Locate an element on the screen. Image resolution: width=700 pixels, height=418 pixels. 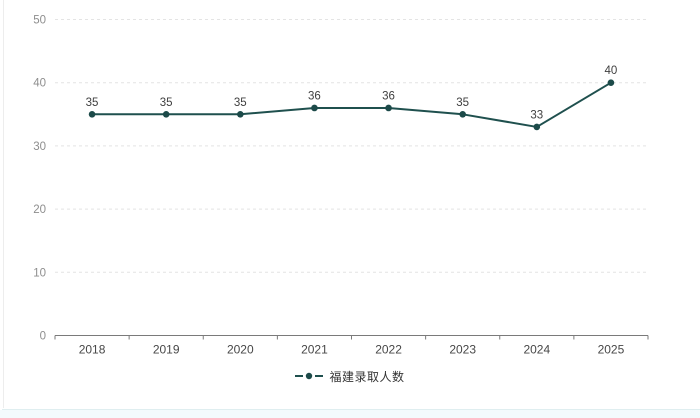
x-axis-tick-label: 2025 is located at coordinates (611, 350).